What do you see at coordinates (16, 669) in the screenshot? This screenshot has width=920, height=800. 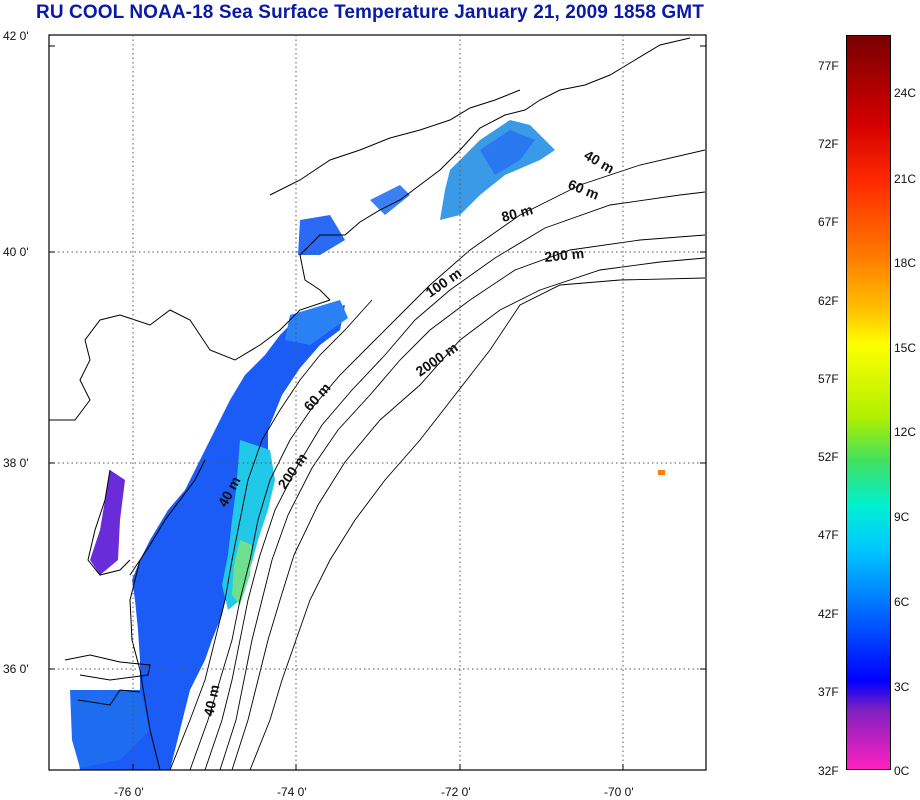 I see `lat-label: 36 0'` at bounding box center [16, 669].